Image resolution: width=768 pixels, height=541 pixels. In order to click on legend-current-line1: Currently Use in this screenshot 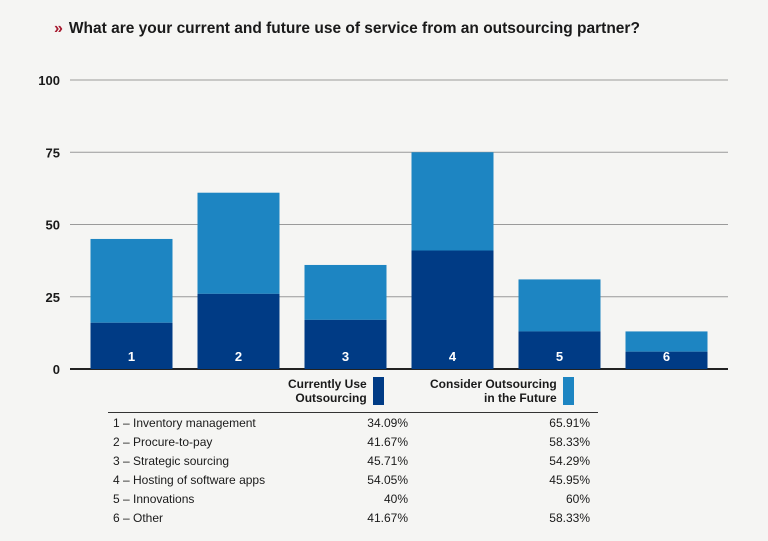, I will do `click(327, 384)`.